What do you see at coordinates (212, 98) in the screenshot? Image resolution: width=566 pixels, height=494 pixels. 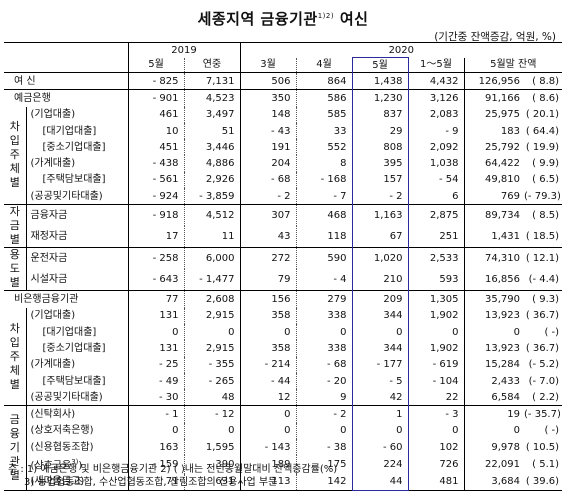 I see `table-cell: 4,523` at bounding box center [212, 98].